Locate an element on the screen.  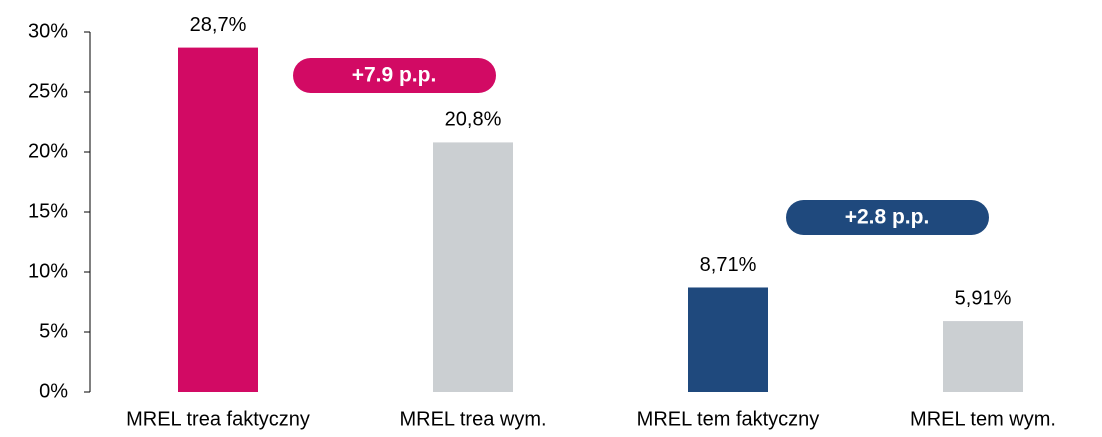
x-tick-label: MREL trea faktyczny is located at coordinates (218, 419).